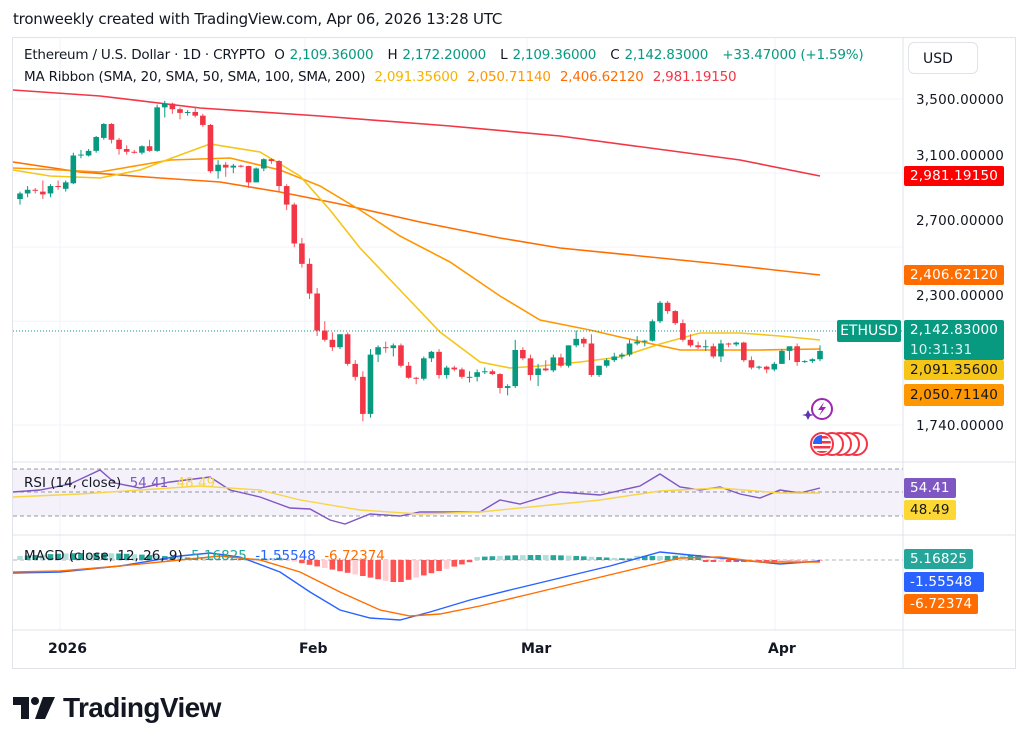 This screenshot has height=748, width=1024. I want to click on price-tick: 3,100.00000, so click(960, 156).